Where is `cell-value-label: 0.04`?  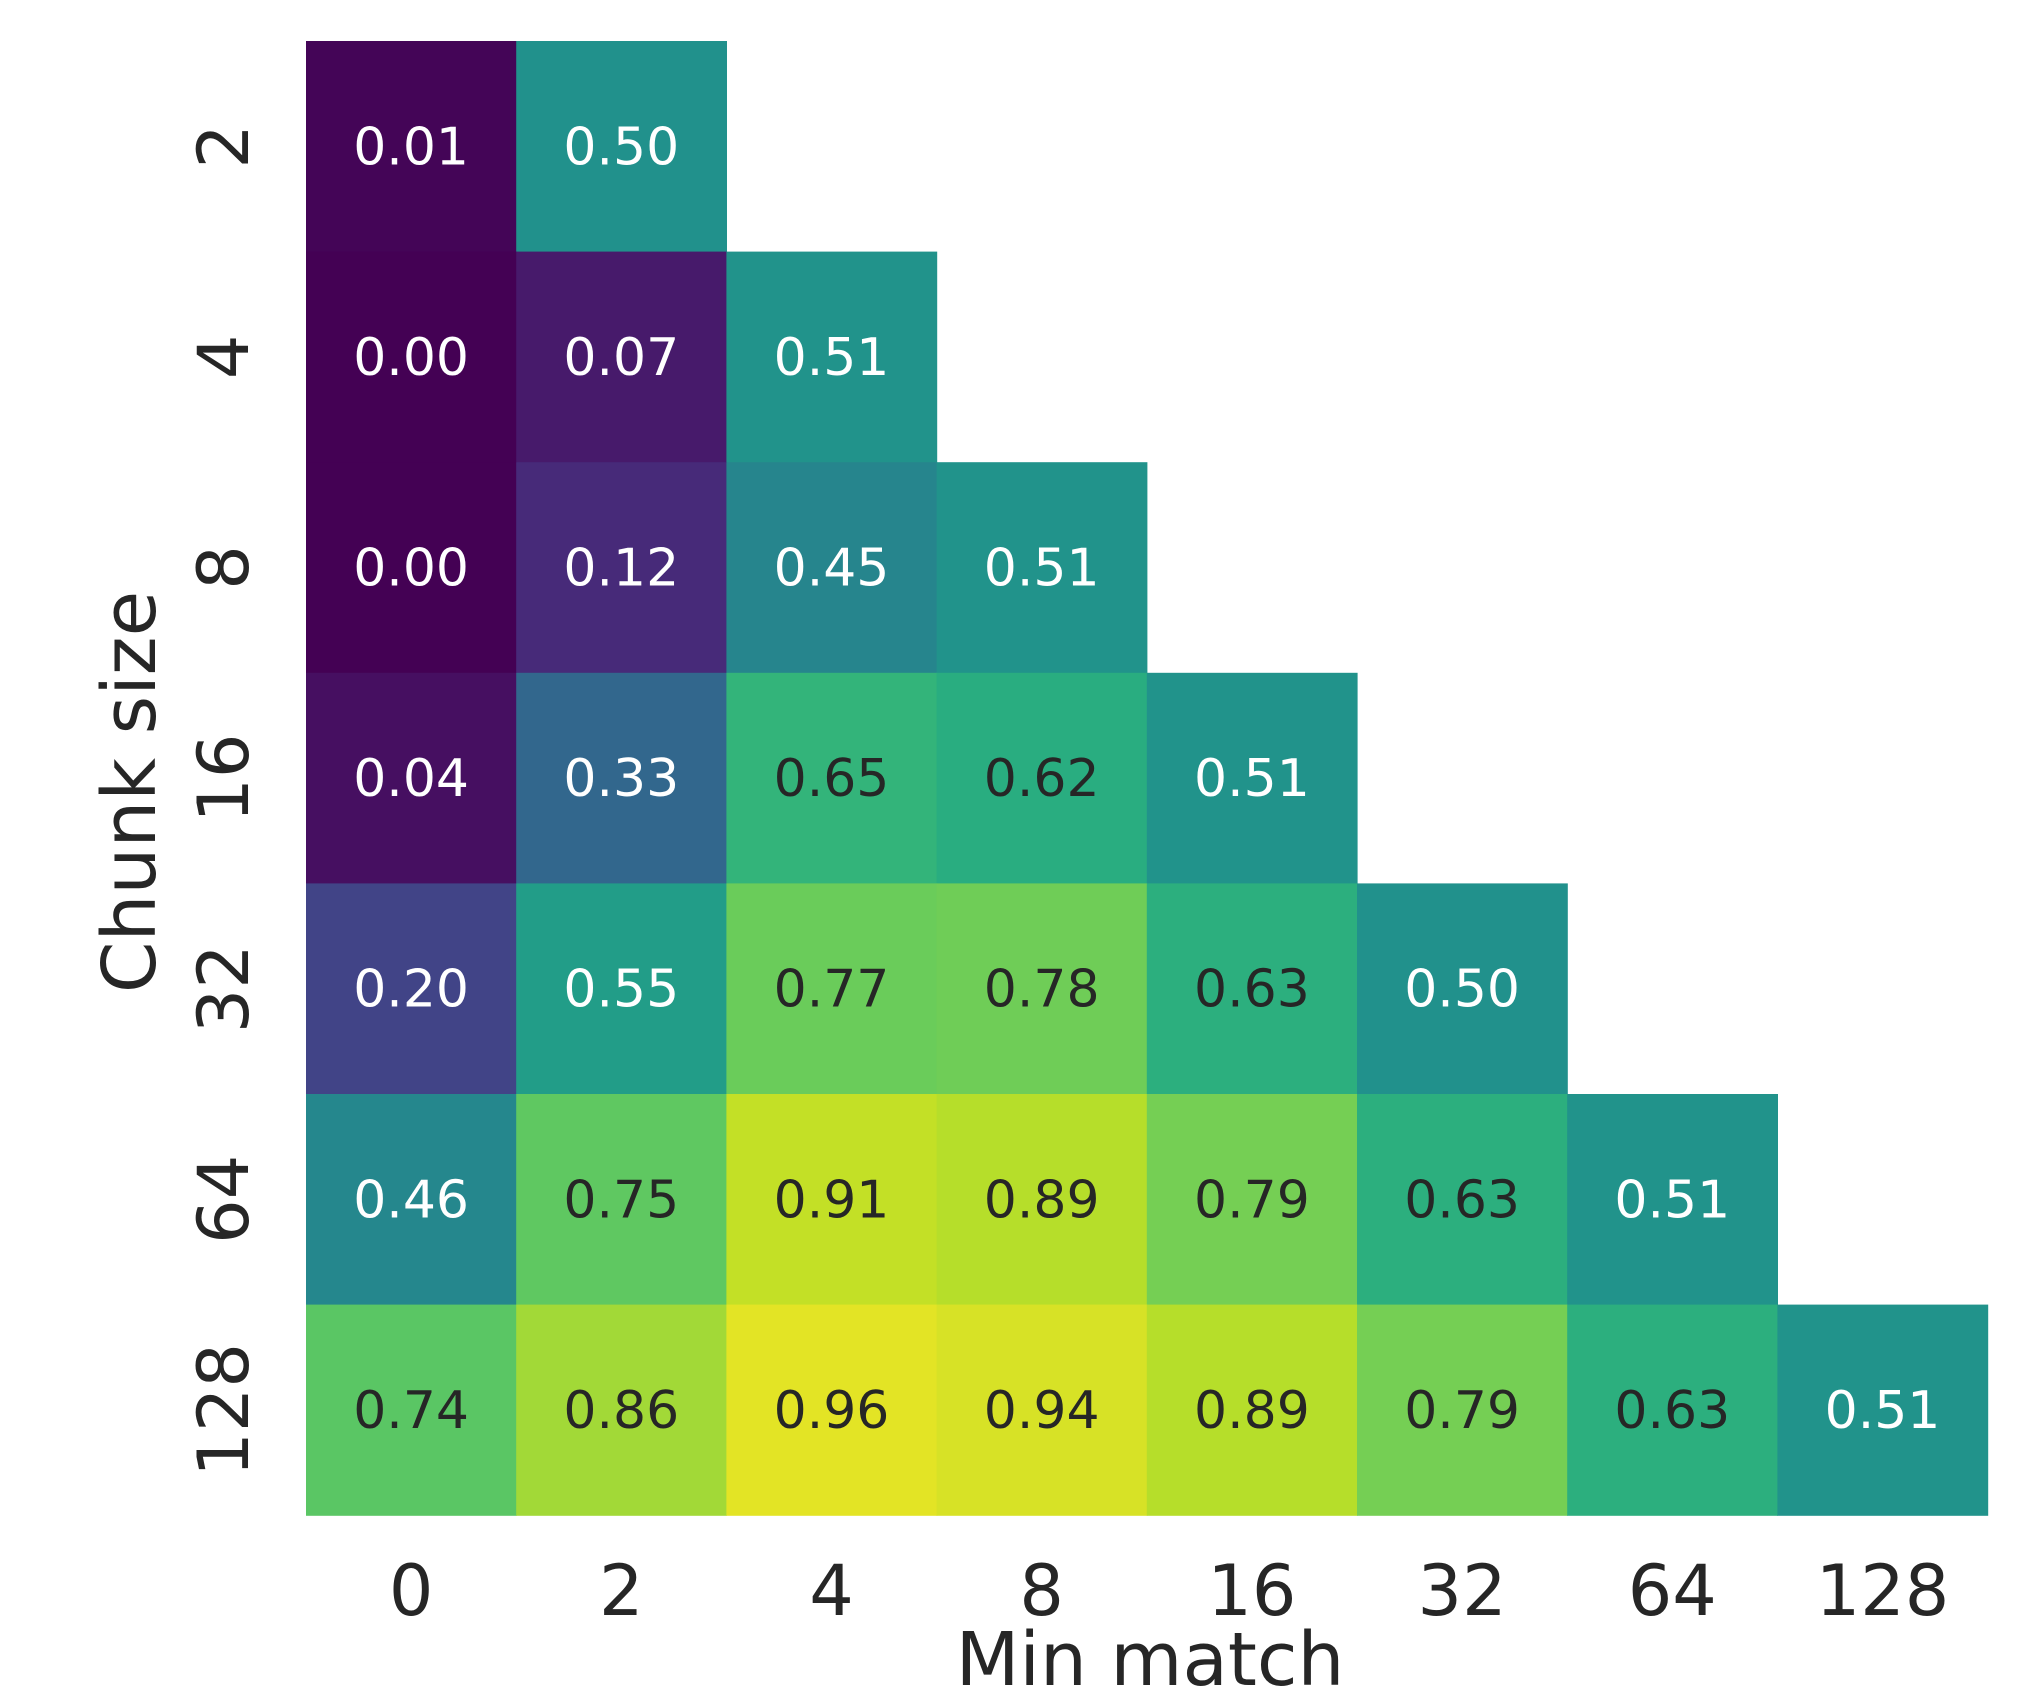
cell-value-label: 0.04 is located at coordinates (411, 779).